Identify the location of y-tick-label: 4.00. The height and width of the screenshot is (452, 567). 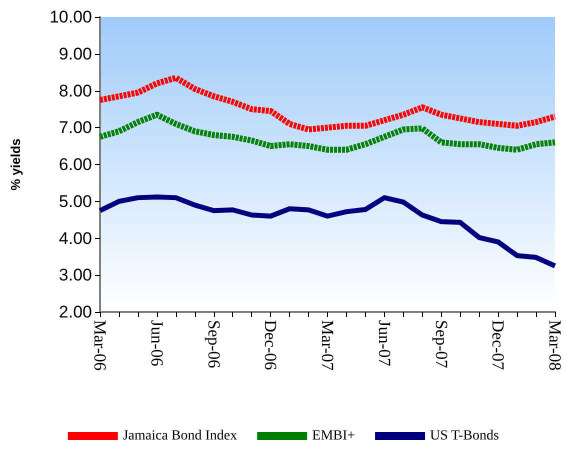
(75, 238).